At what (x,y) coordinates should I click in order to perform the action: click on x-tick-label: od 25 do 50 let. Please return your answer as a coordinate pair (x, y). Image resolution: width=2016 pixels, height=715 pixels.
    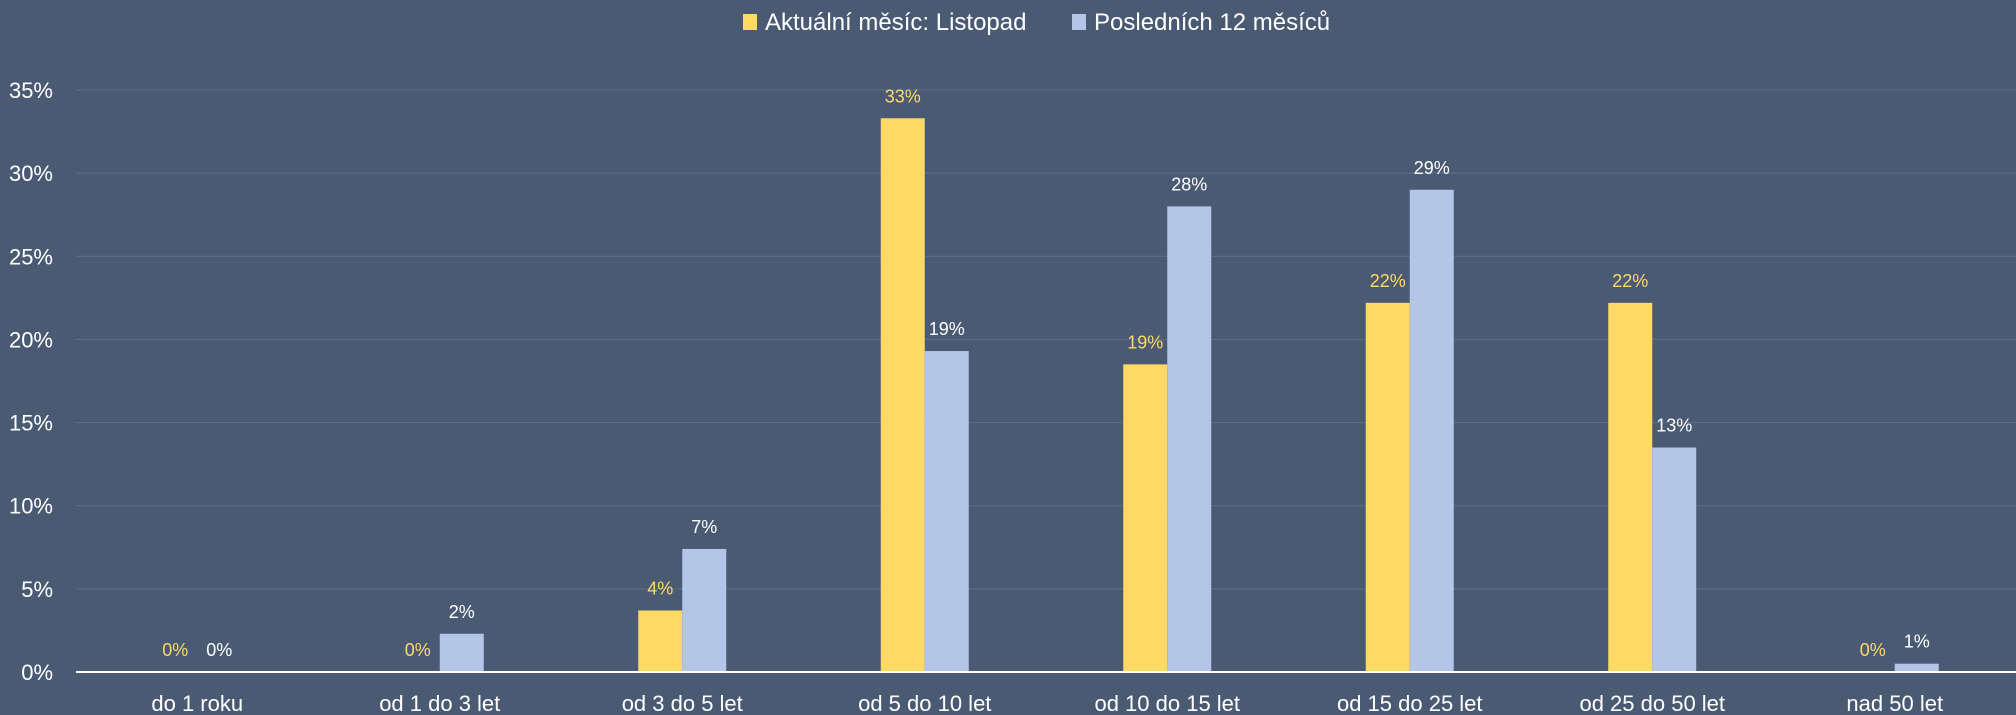
    Looking at the image, I should click on (1652, 703).